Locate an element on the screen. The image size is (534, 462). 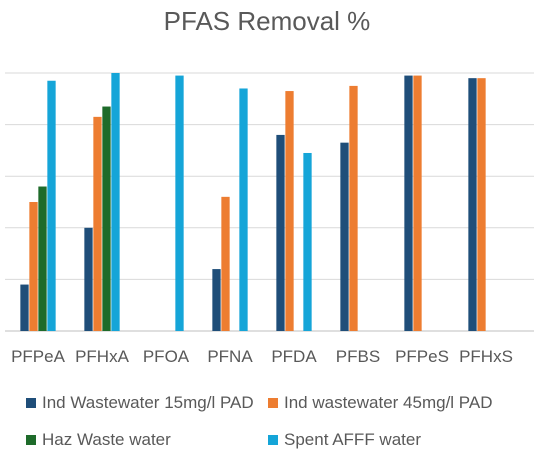
legend-item-3: Spent AFFF water is located at coordinates (344, 440).